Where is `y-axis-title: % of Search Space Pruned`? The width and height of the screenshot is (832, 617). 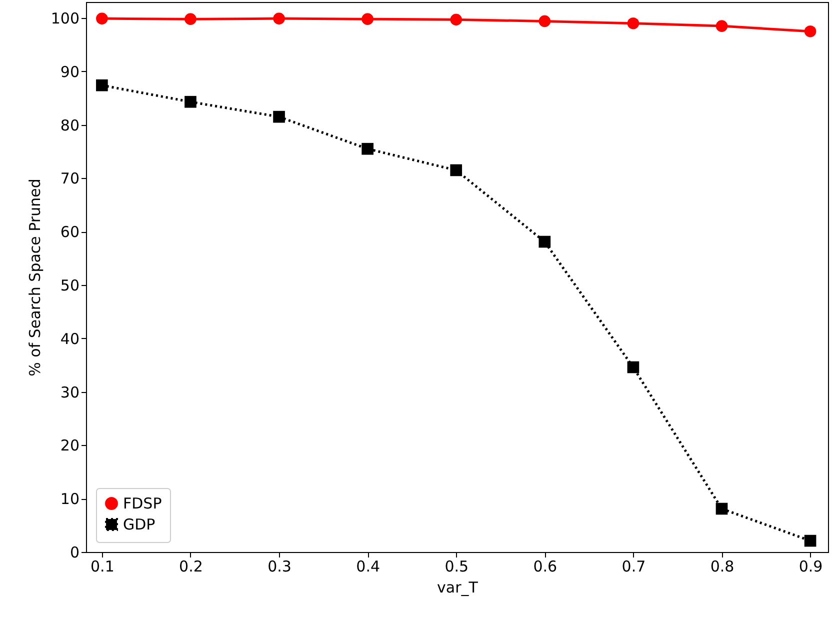
y-axis-title: % of Search Space Pruned is located at coordinates (35, 277).